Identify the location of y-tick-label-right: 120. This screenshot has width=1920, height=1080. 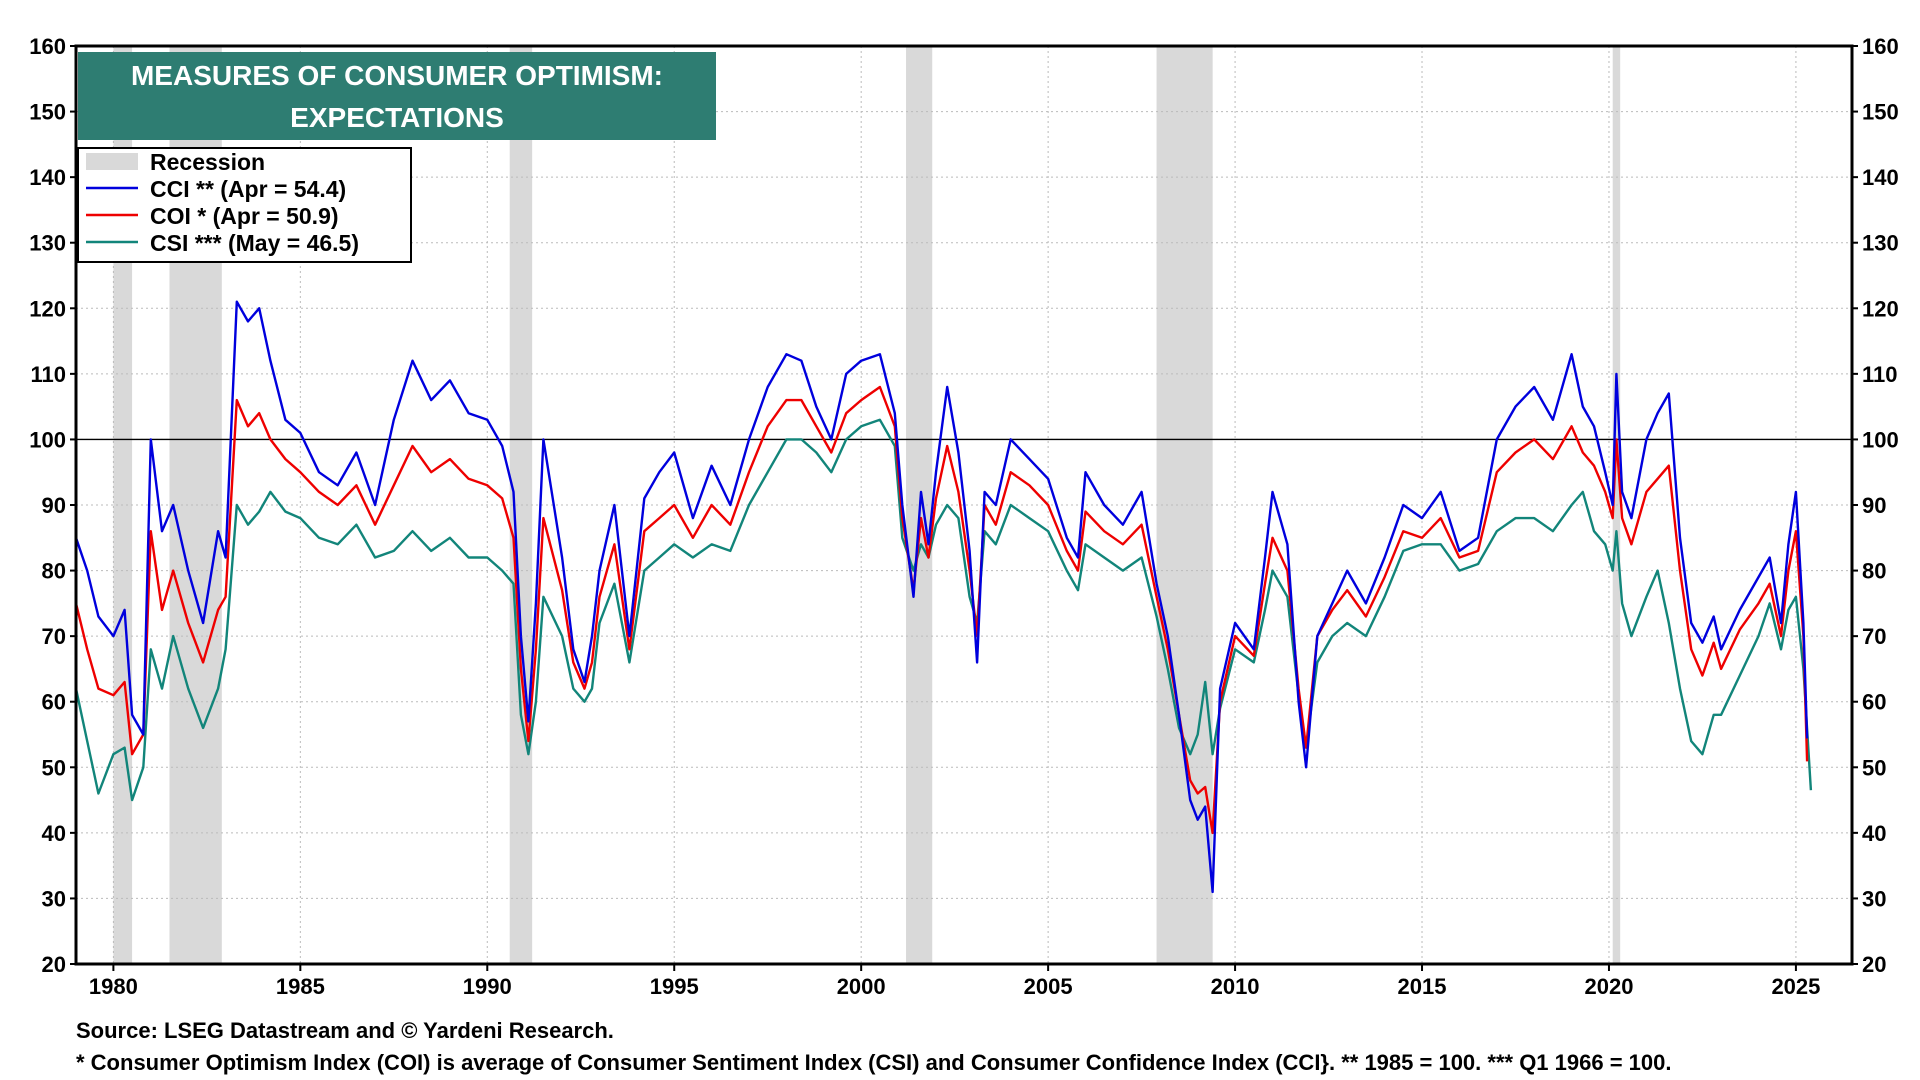
(1880, 308).